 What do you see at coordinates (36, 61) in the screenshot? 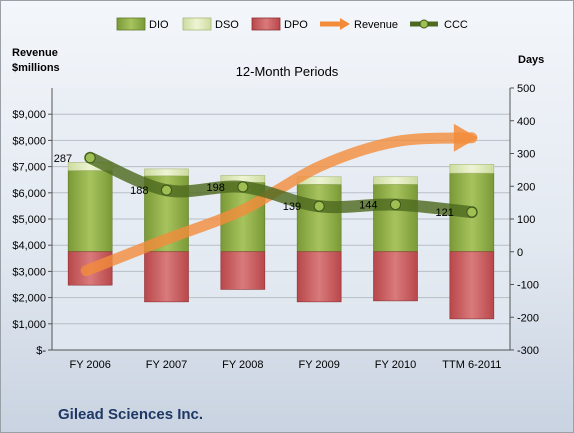
I see `left-axis-title: Revenue $millions` at bounding box center [36, 61].